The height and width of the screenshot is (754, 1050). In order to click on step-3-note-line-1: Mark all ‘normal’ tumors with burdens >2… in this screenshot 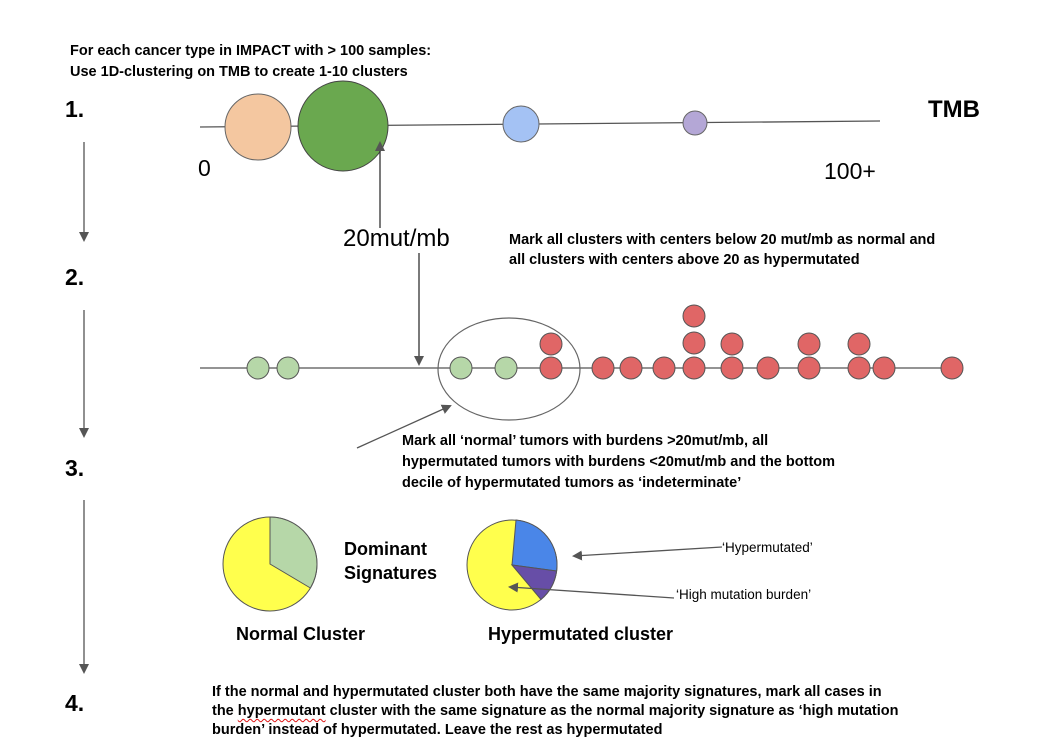, I will do `click(585, 441)`.